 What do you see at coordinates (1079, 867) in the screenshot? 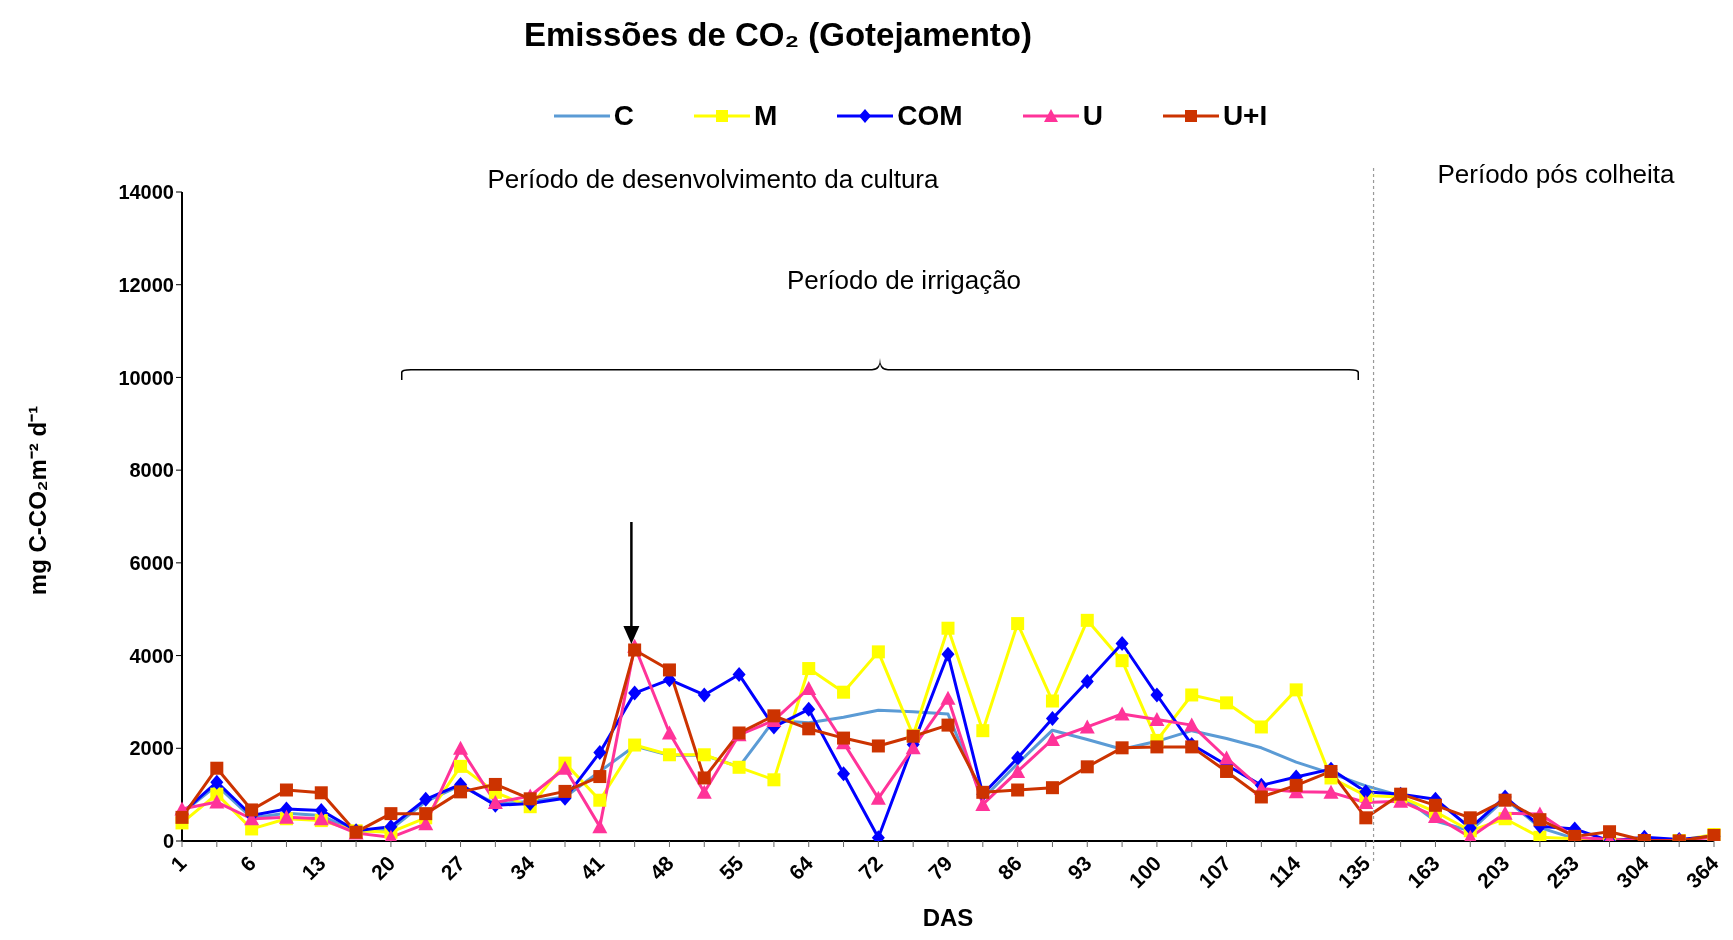
I see `x-tick-label: 93` at bounding box center [1079, 867].